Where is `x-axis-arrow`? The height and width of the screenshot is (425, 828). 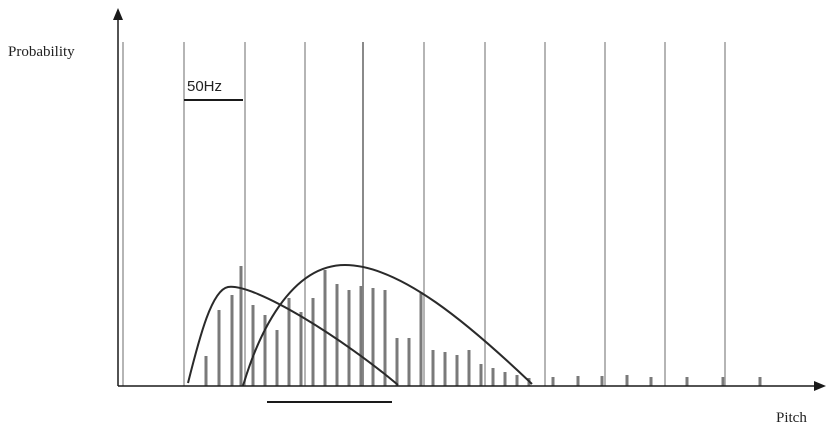 x-axis-arrow is located at coordinates (820, 386).